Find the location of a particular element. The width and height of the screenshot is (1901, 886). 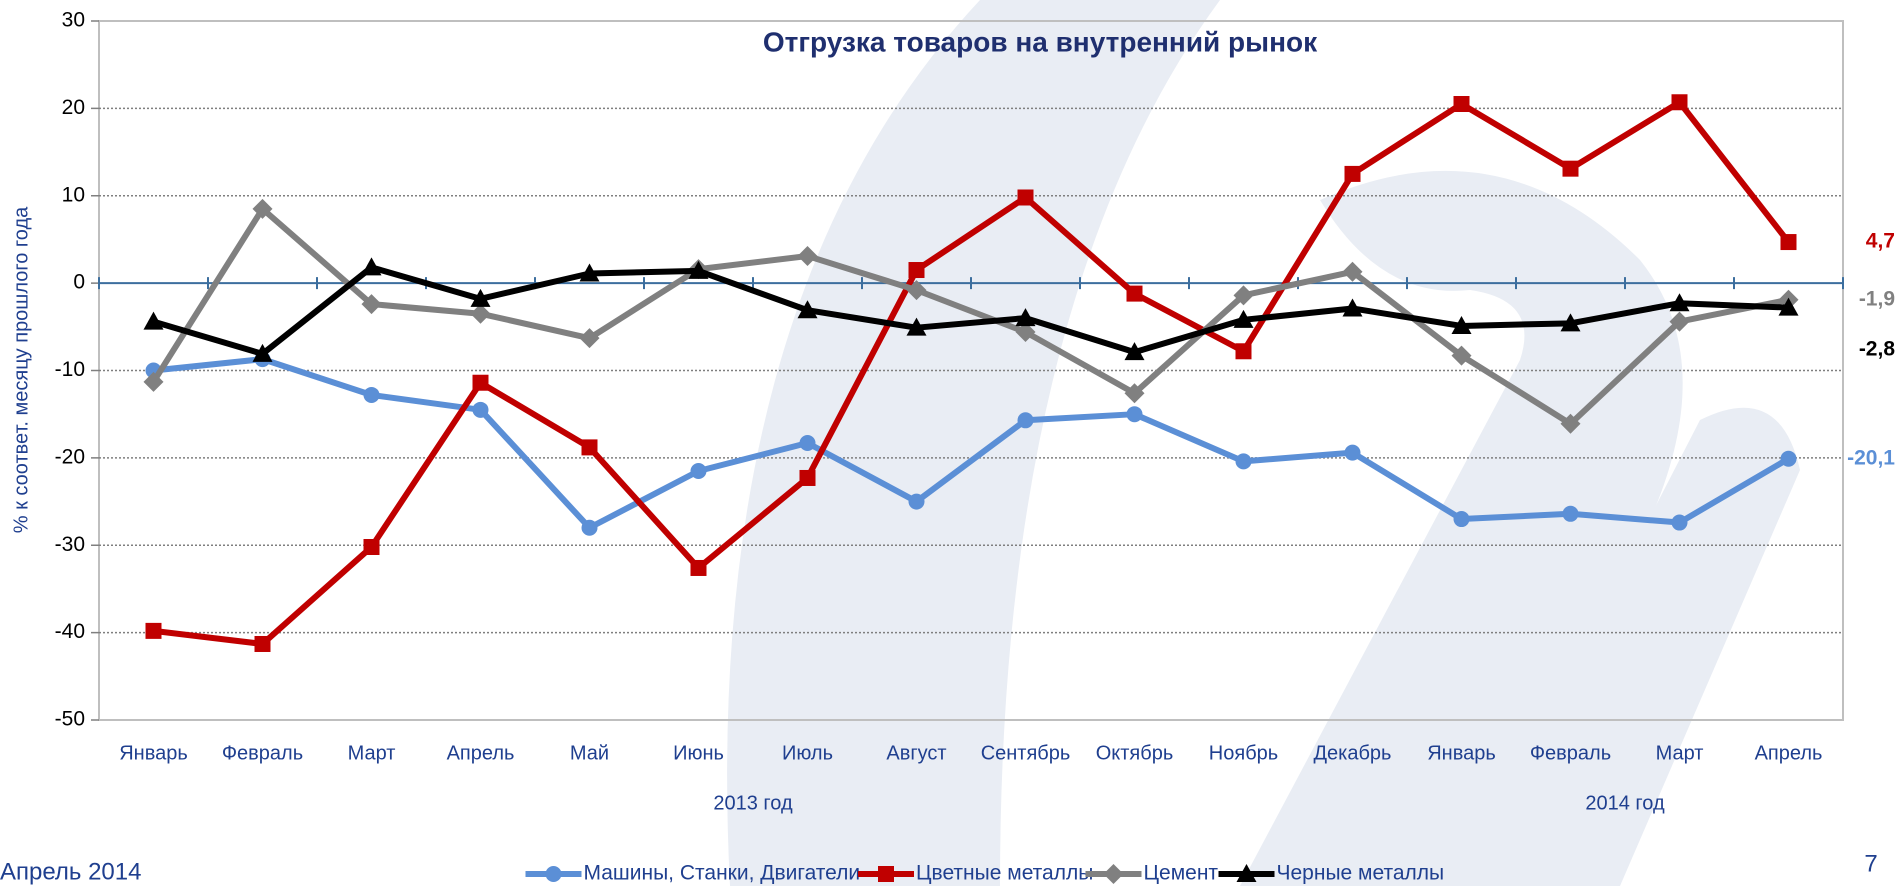

x-tick-label: Май is located at coordinates (589, 753).